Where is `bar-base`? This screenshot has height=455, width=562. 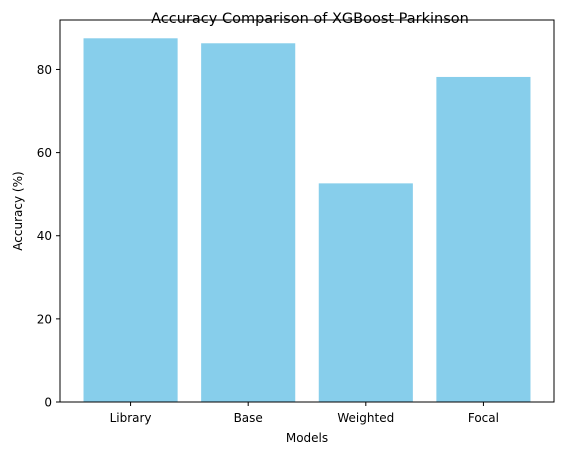
bar-base is located at coordinates (248, 222).